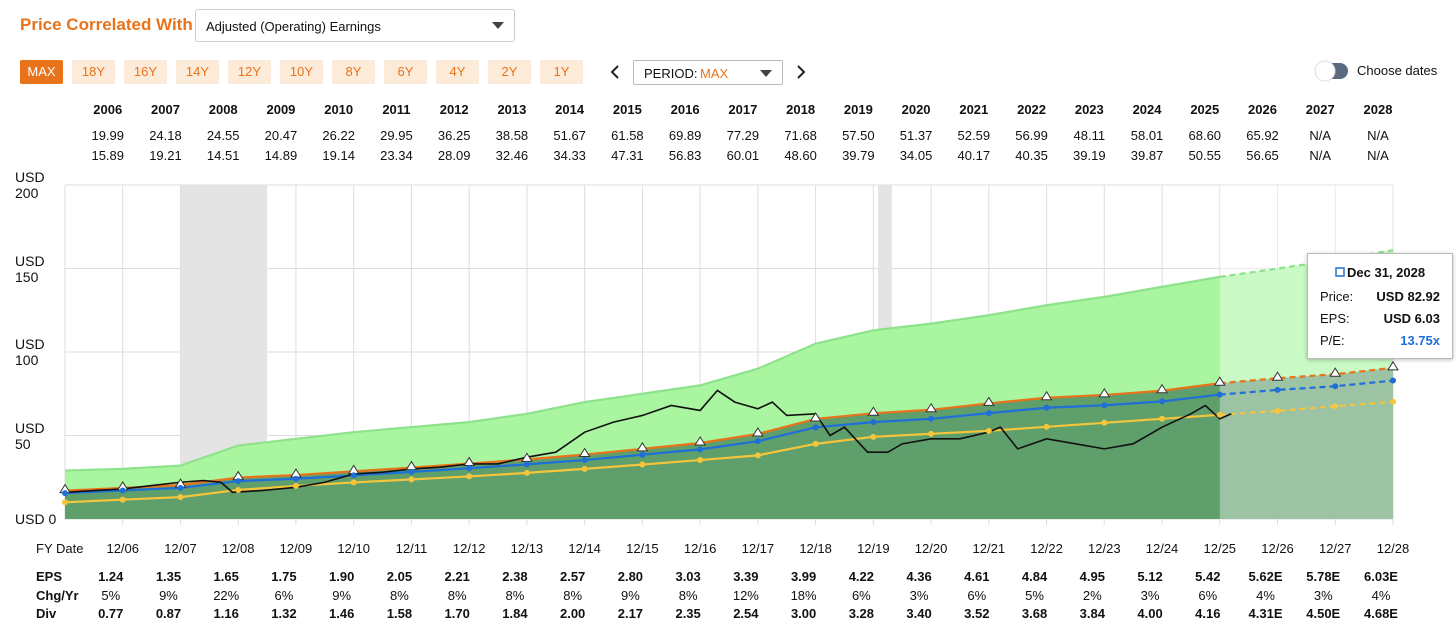 This screenshot has width=1456, height=627. What do you see at coordinates (512, 109) in the screenshot?
I see `year-header: 2013` at bounding box center [512, 109].